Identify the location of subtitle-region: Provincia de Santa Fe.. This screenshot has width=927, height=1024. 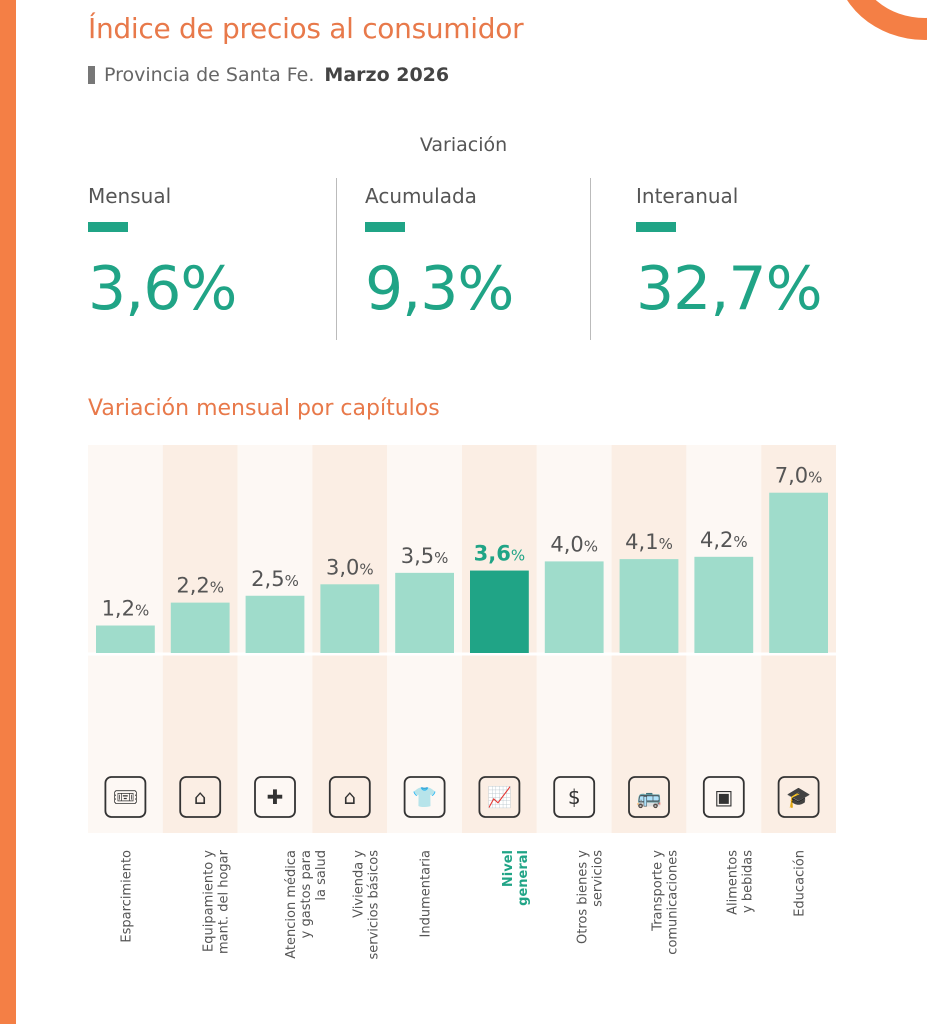
(209, 75).